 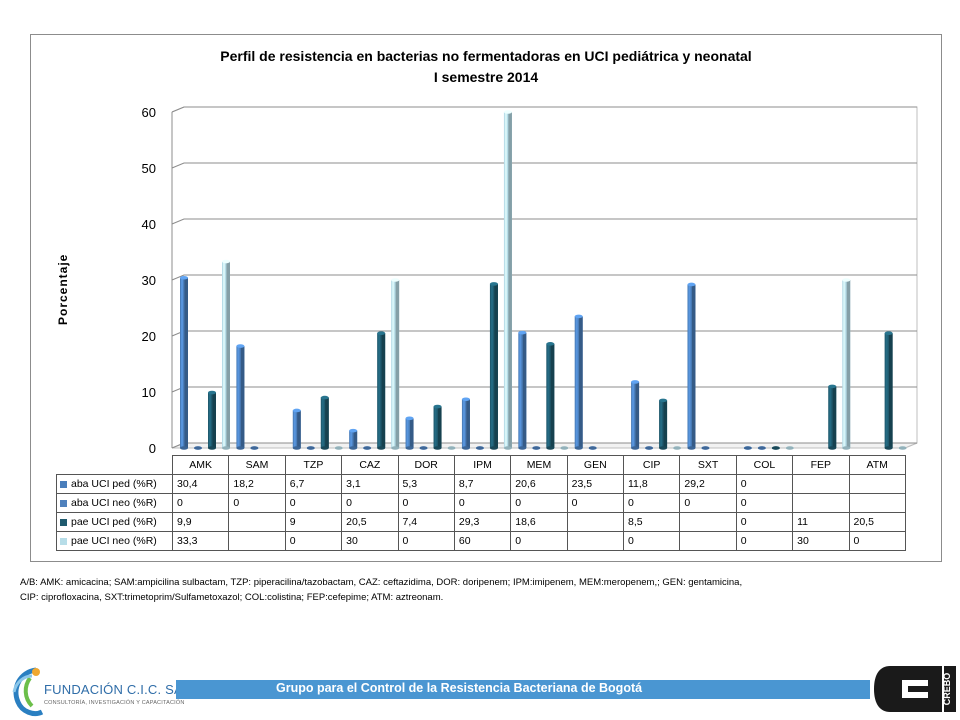 I want to click on category-label: IPM, so click(x=482, y=465).